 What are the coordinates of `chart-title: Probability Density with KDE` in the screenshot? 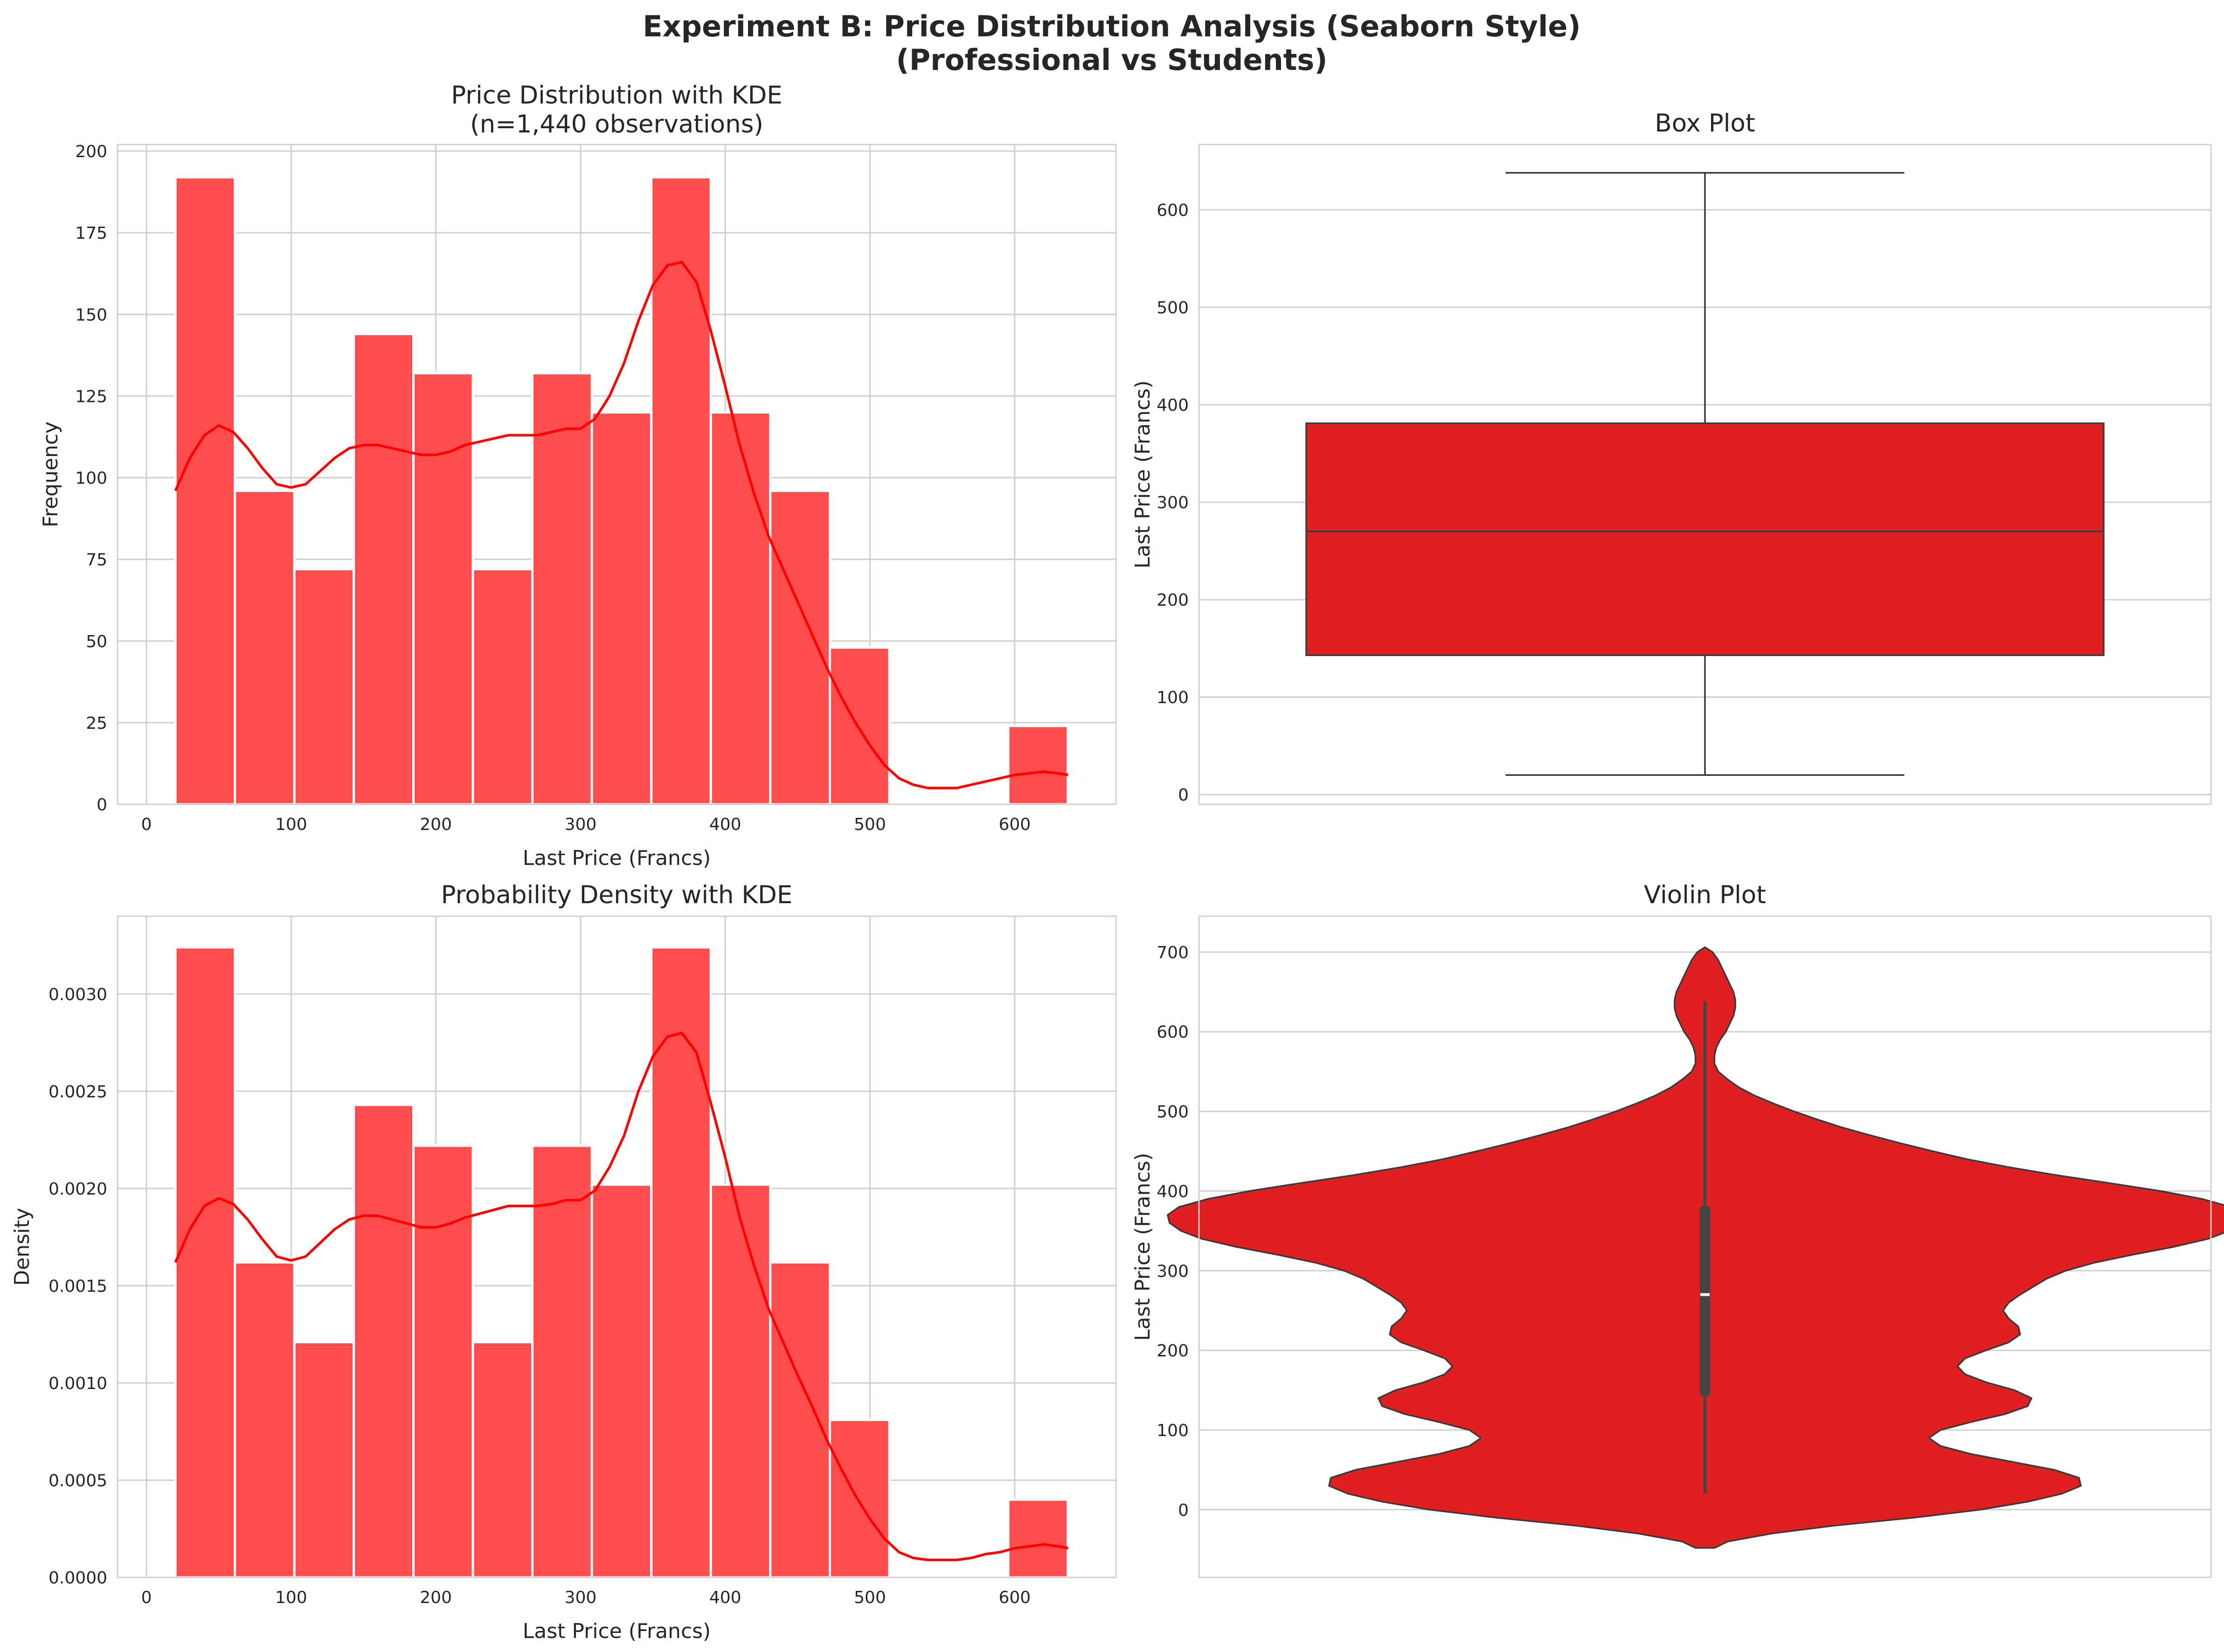 It's located at (617, 895).